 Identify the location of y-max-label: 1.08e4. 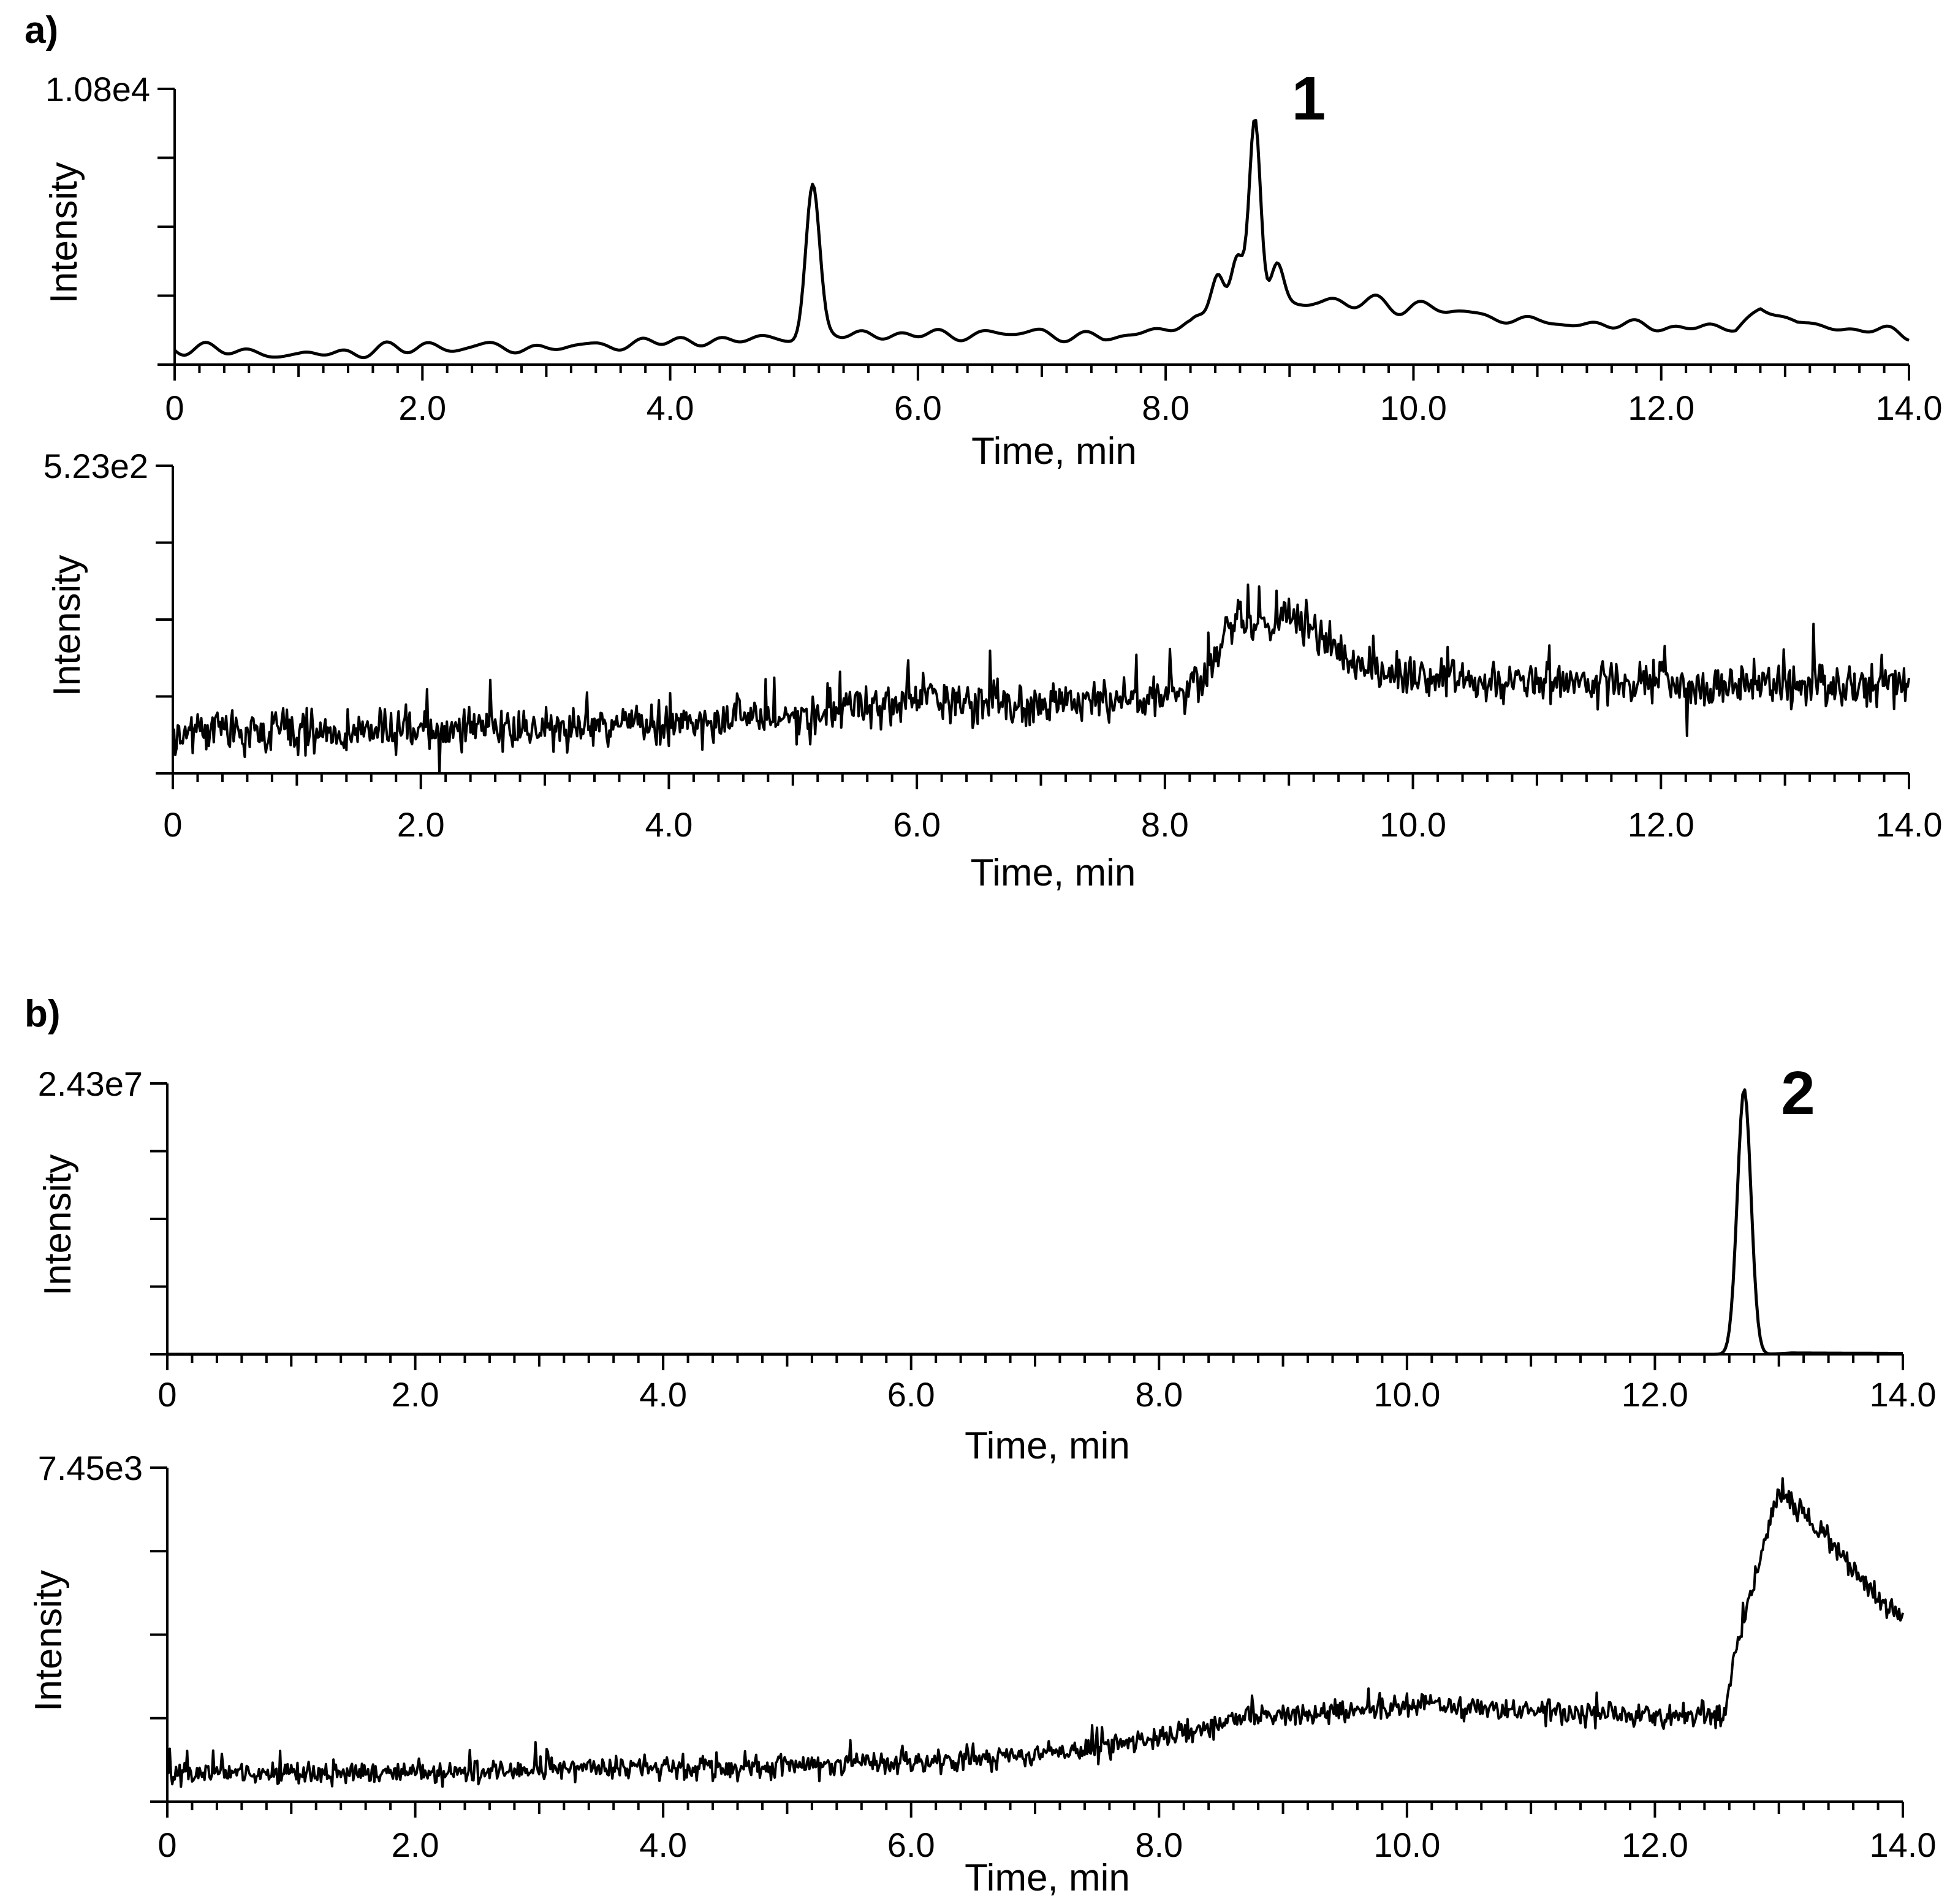
(97, 89).